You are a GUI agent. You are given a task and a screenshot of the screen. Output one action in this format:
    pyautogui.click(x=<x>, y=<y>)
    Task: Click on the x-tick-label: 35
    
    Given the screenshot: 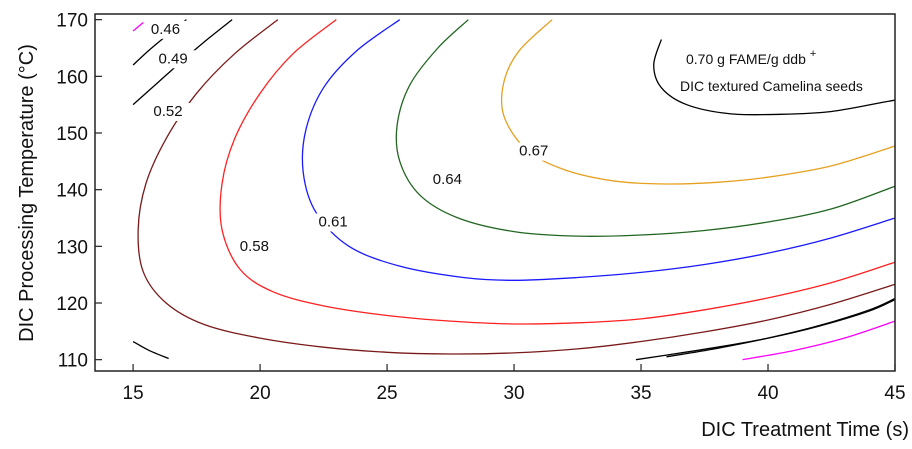 What is the action you would take?
    pyautogui.click(x=640, y=393)
    